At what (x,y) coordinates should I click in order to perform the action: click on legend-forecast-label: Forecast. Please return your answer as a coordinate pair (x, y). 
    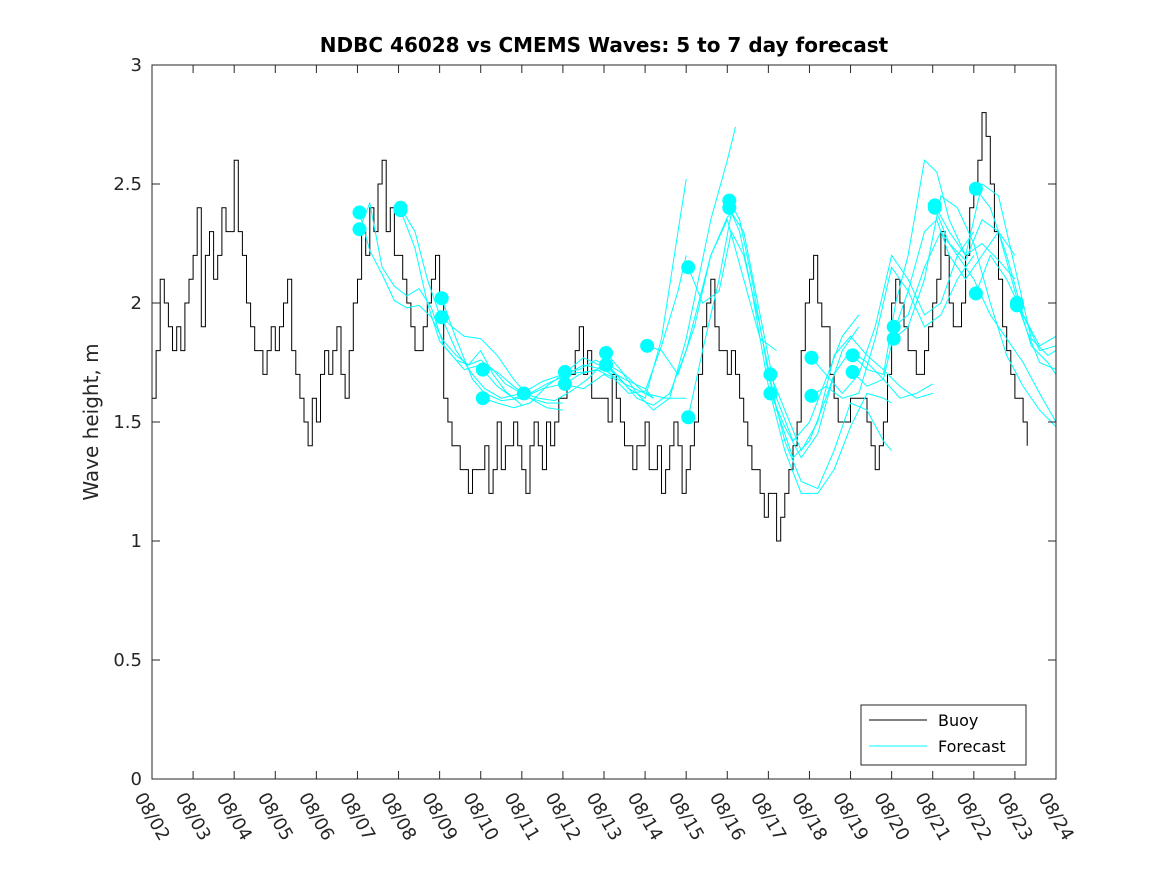
    Looking at the image, I should click on (972, 746).